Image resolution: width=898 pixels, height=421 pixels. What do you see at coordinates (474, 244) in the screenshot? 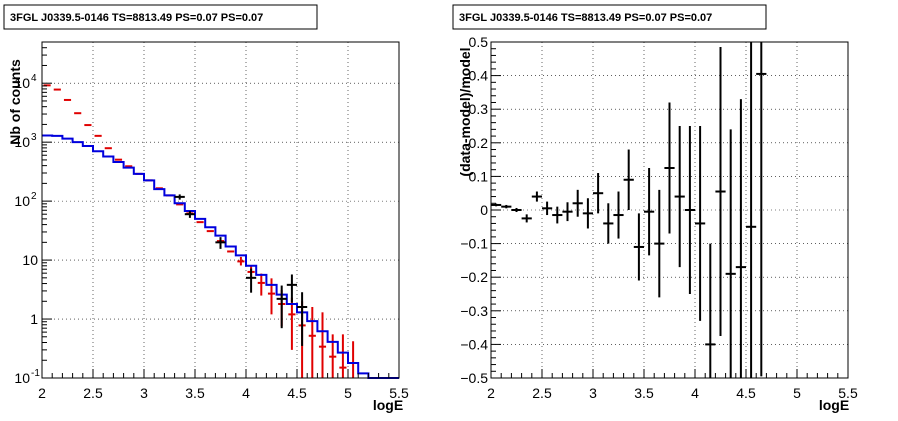
I see `right-y-tick-label: −0.1` at bounding box center [474, 244].